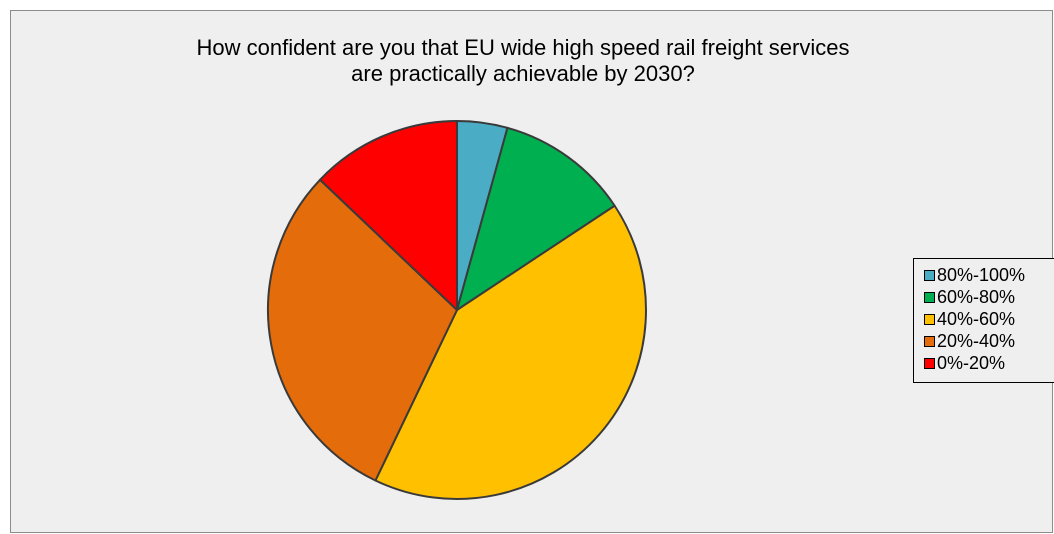 The width and height of the screenshot is (1054, 534). I want to click on legend-item: 40%-60%, so click(989, 319).